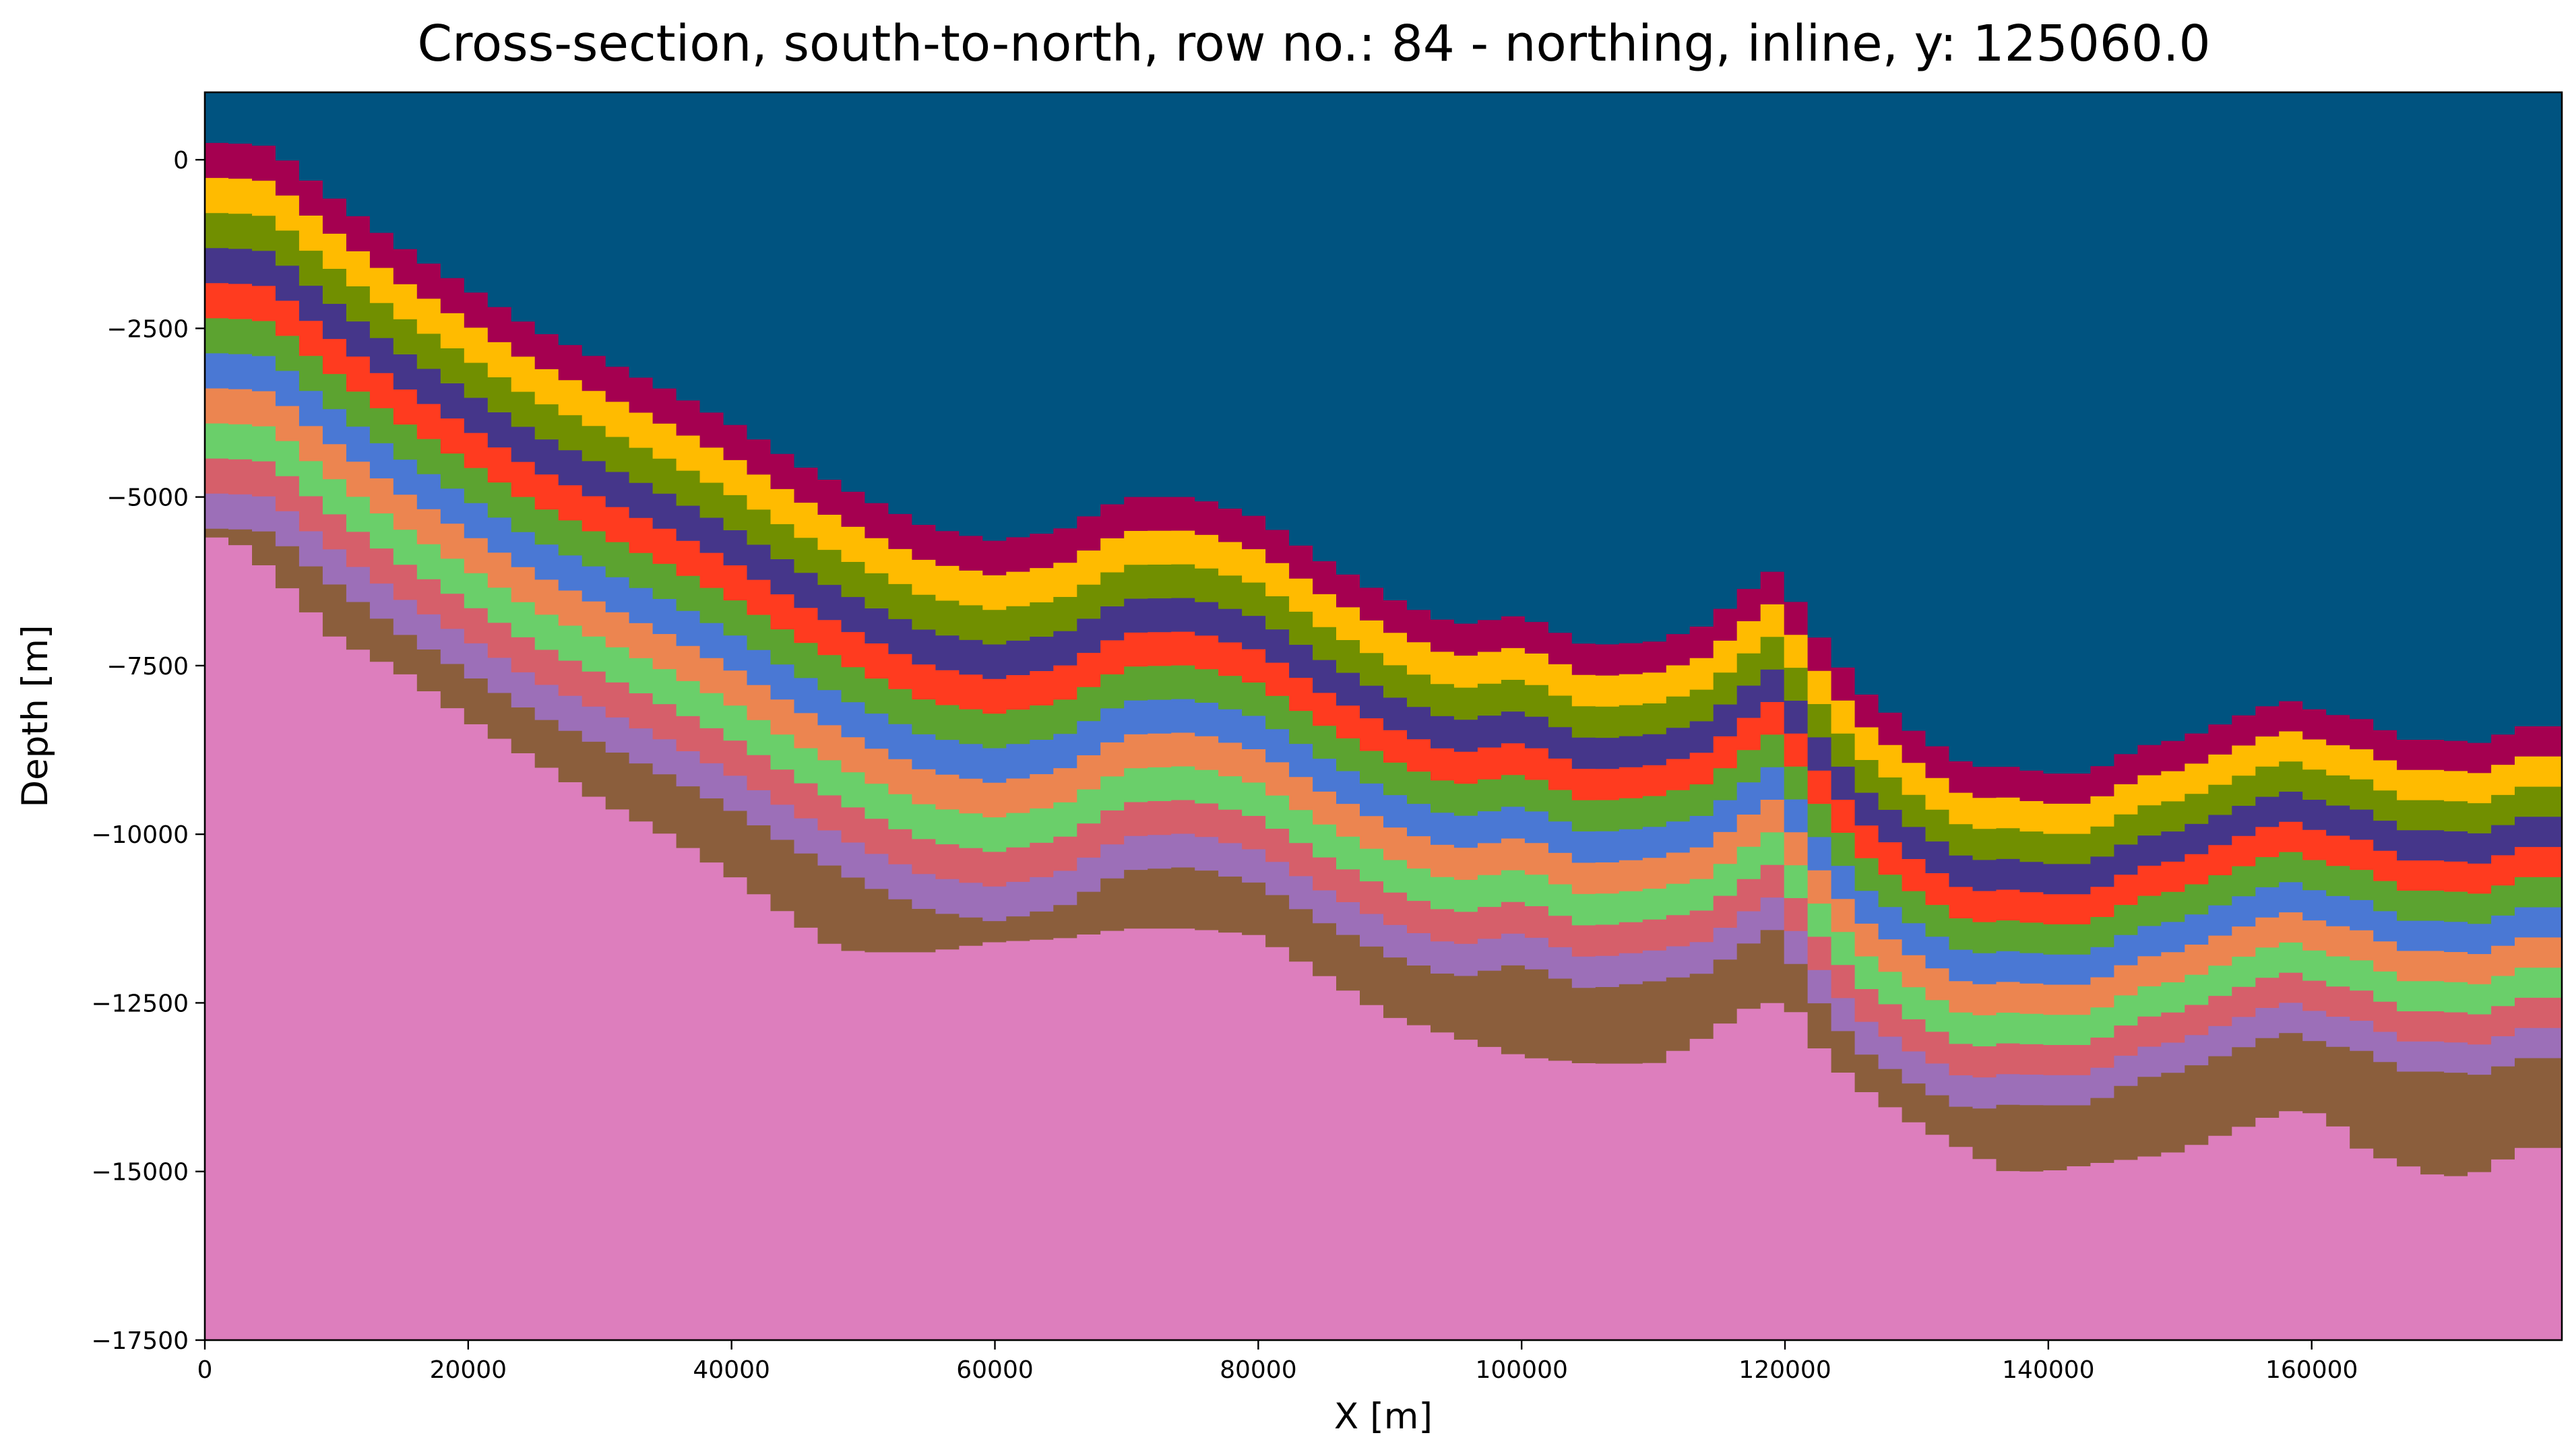 This screenshot has width=2574, height=1456. Describe the element at coordinates (147, 498) in the screenshot. I see `y-tick-label: −5000` at that location.